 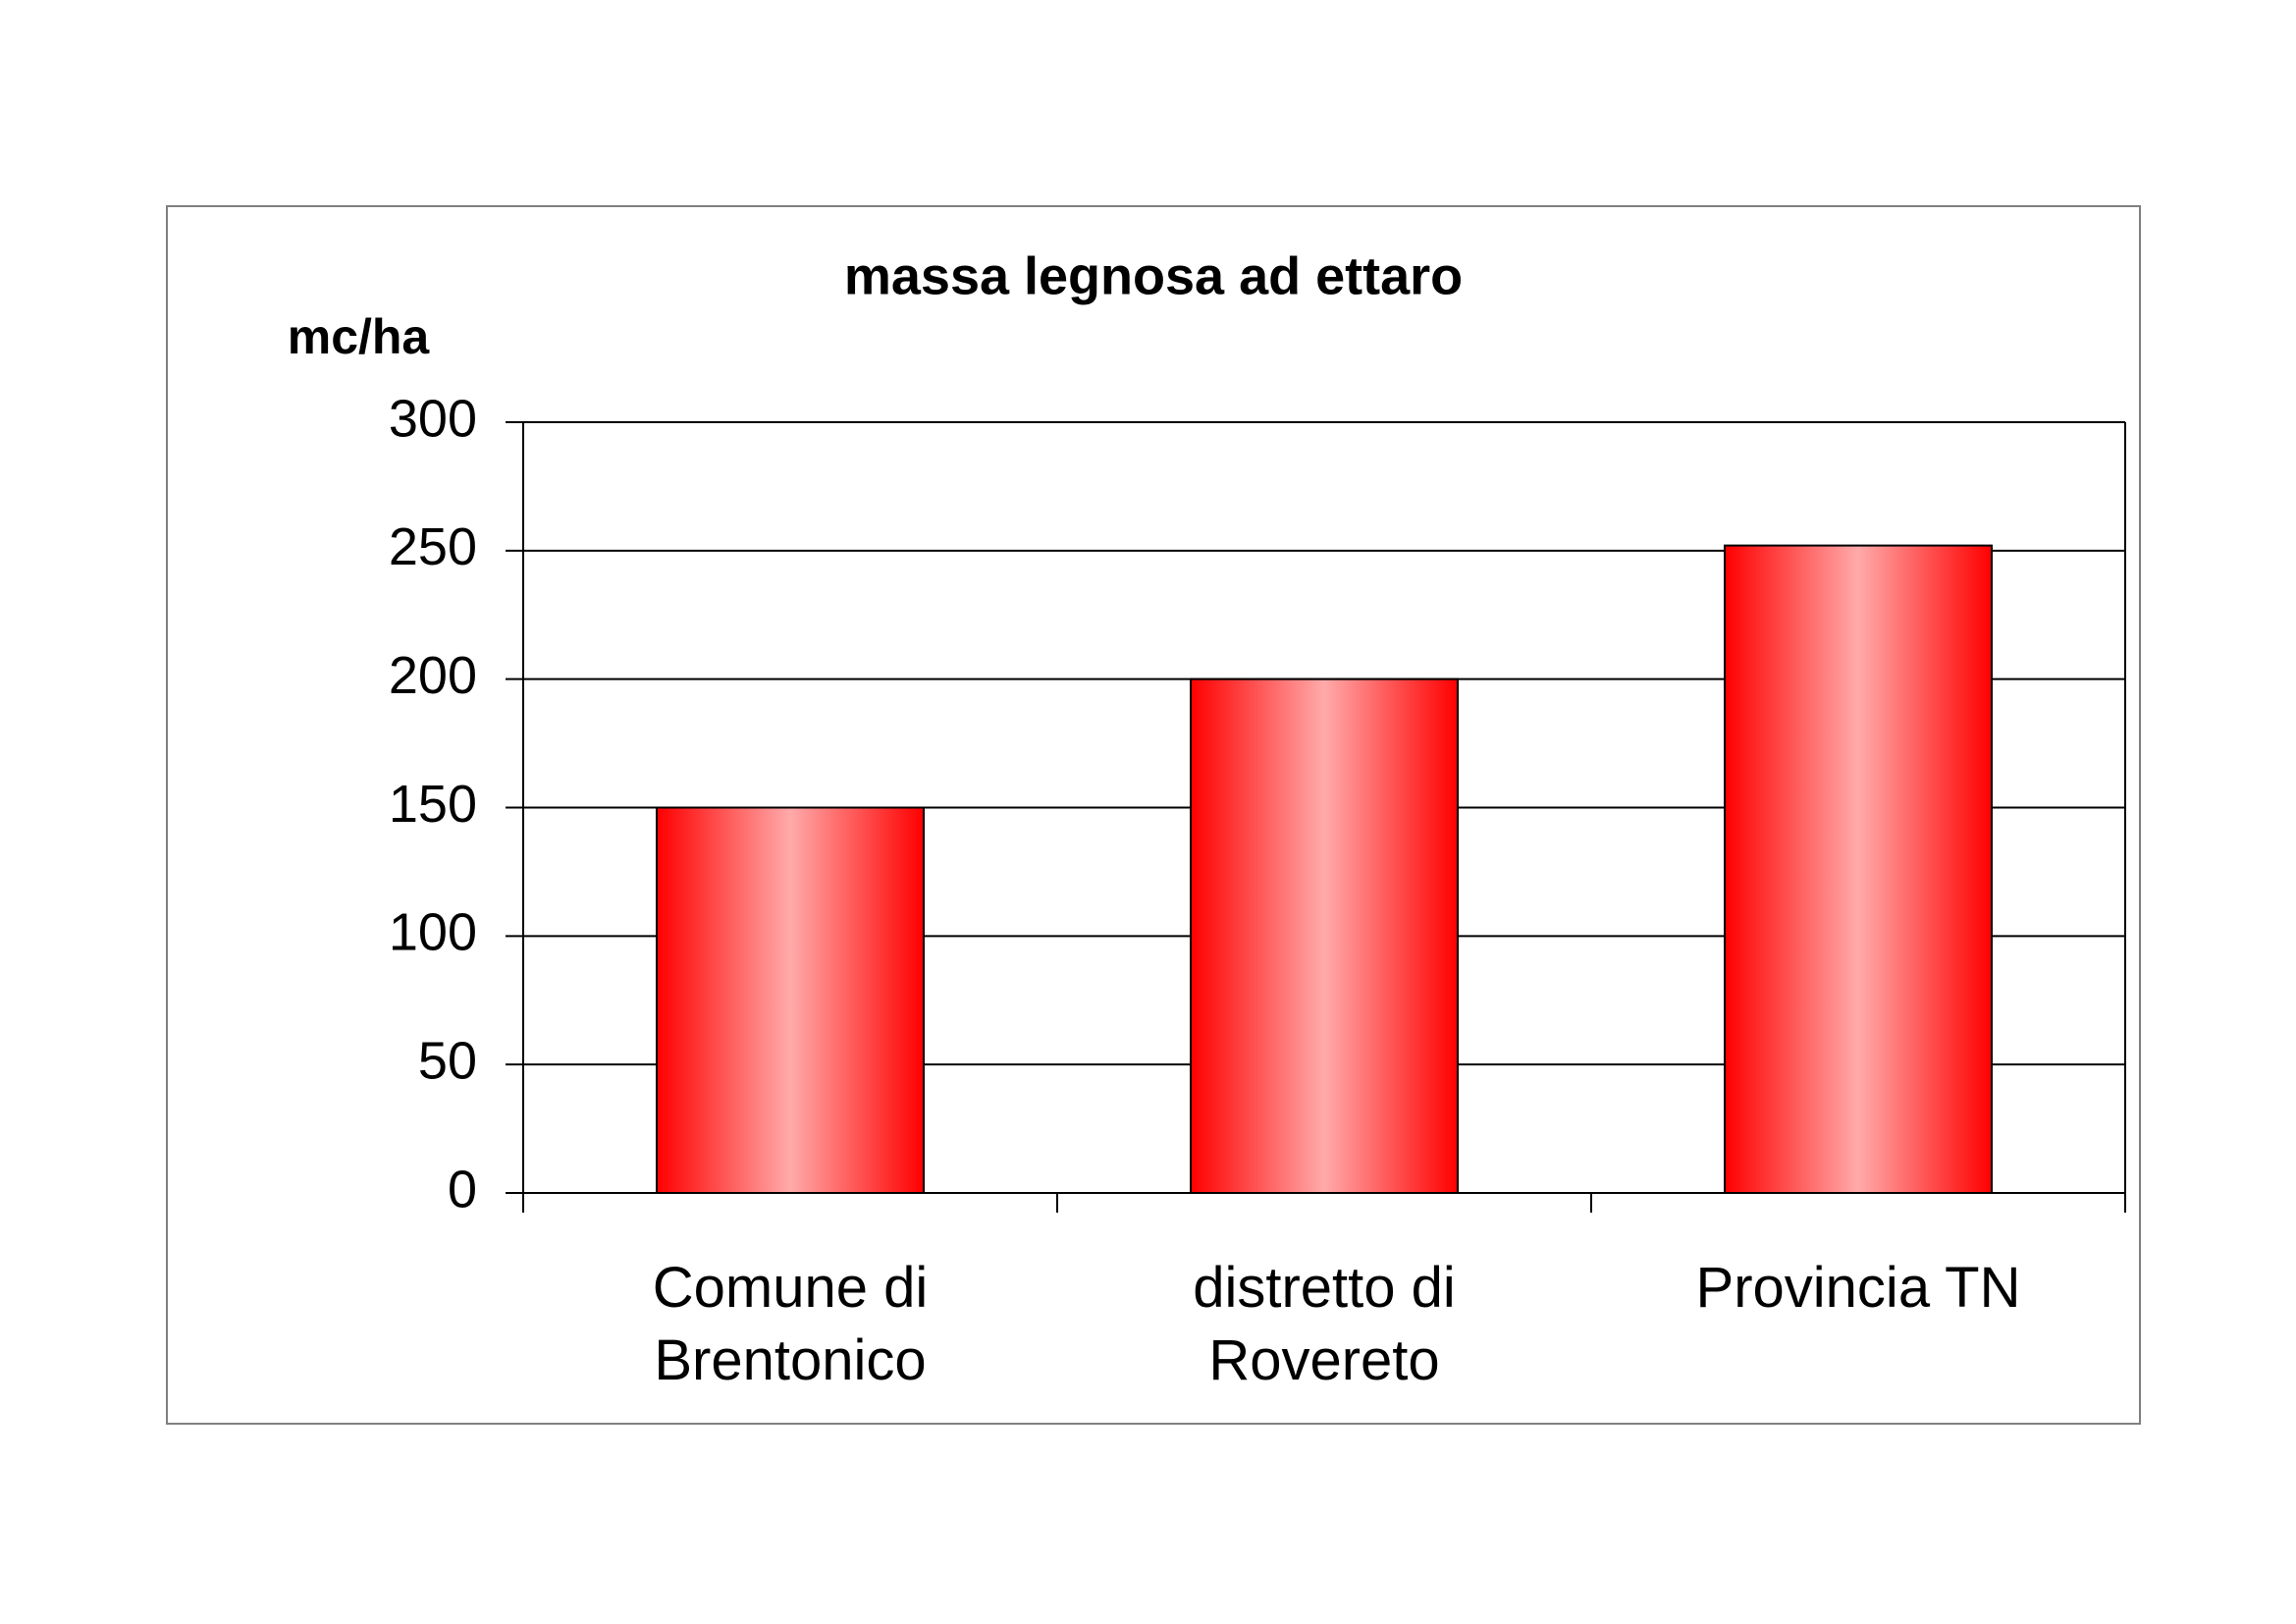 What do you see at coordinates (433, 418) in the screenshot?
I see `y-tick-label: 300` at bounding box center [433, 418].